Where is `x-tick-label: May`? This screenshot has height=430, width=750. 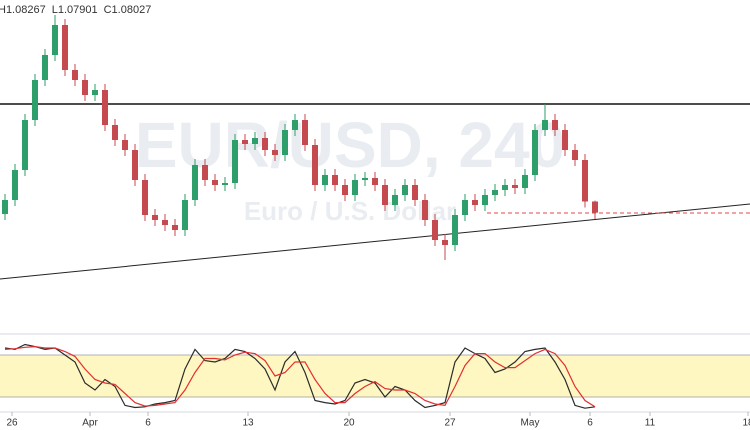 x-tick-label: May is located at coordinates (530, 423).